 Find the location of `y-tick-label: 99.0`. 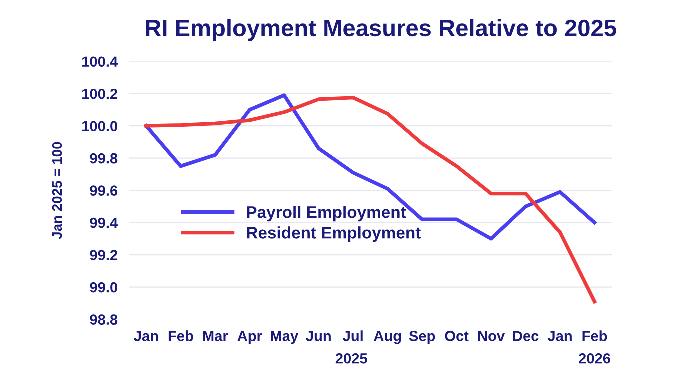

y-tick-label: 99.0 is located at coordinates (104, 287).